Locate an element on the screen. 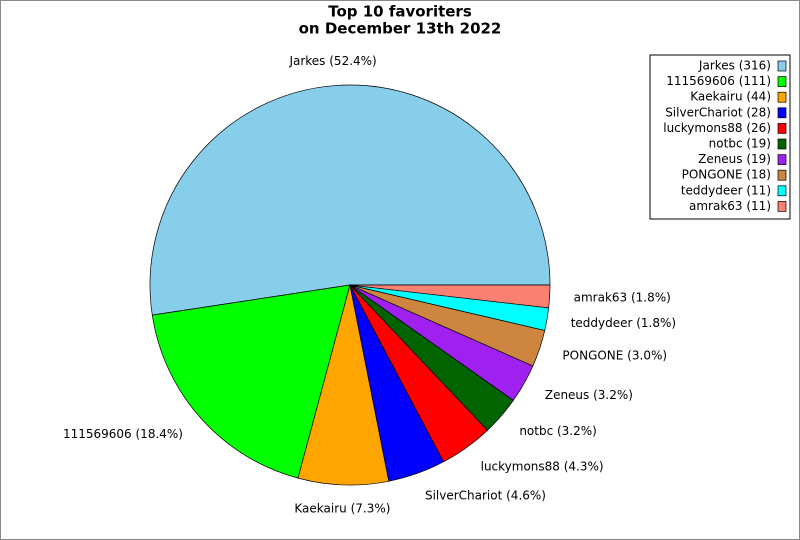 This screenshot has width=800, height=540. slice-label: Kaekairu (7.3%) is located at coordinates (342, 508).